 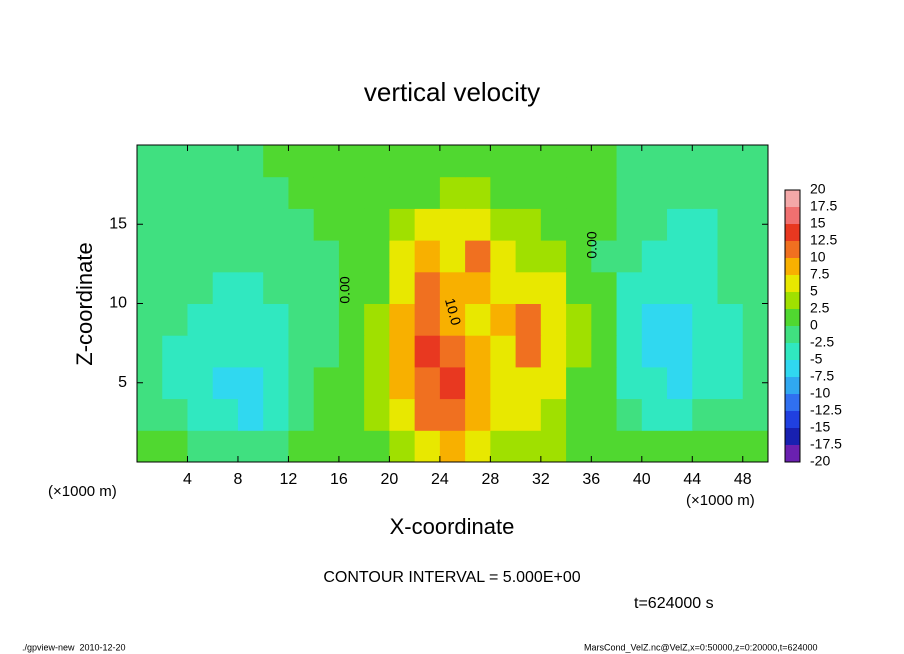 What do you see at coordinates (826, 410) in the screenshot?
I see `colorbar-label: -12.5` at bounding box center [826, 410].